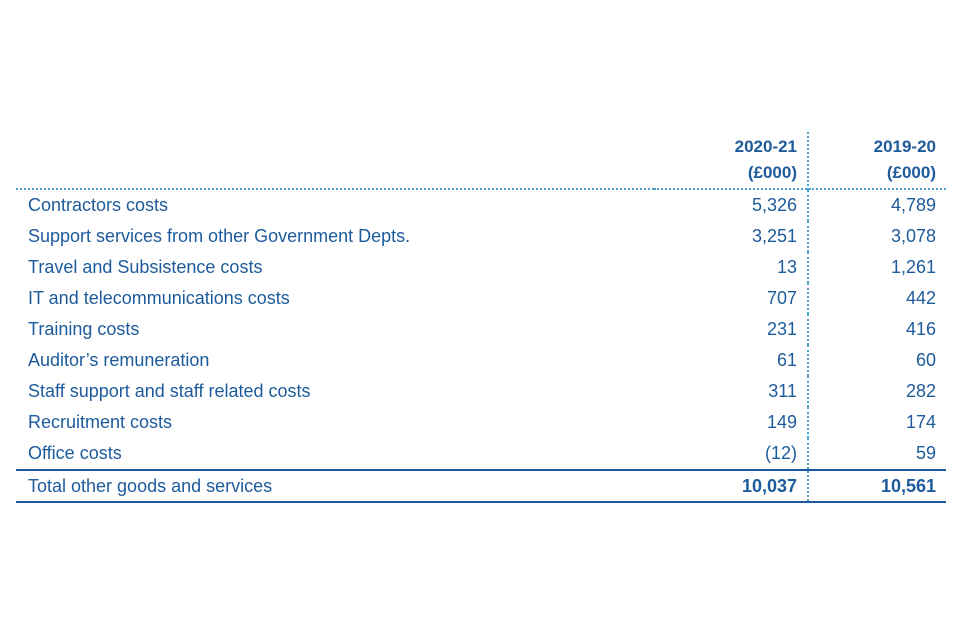 The image size is (960, 640). Describe the element at coordinates (765, 146) in the screenshot. I see `header-year-2020-21-label: 2020-21` at that location.